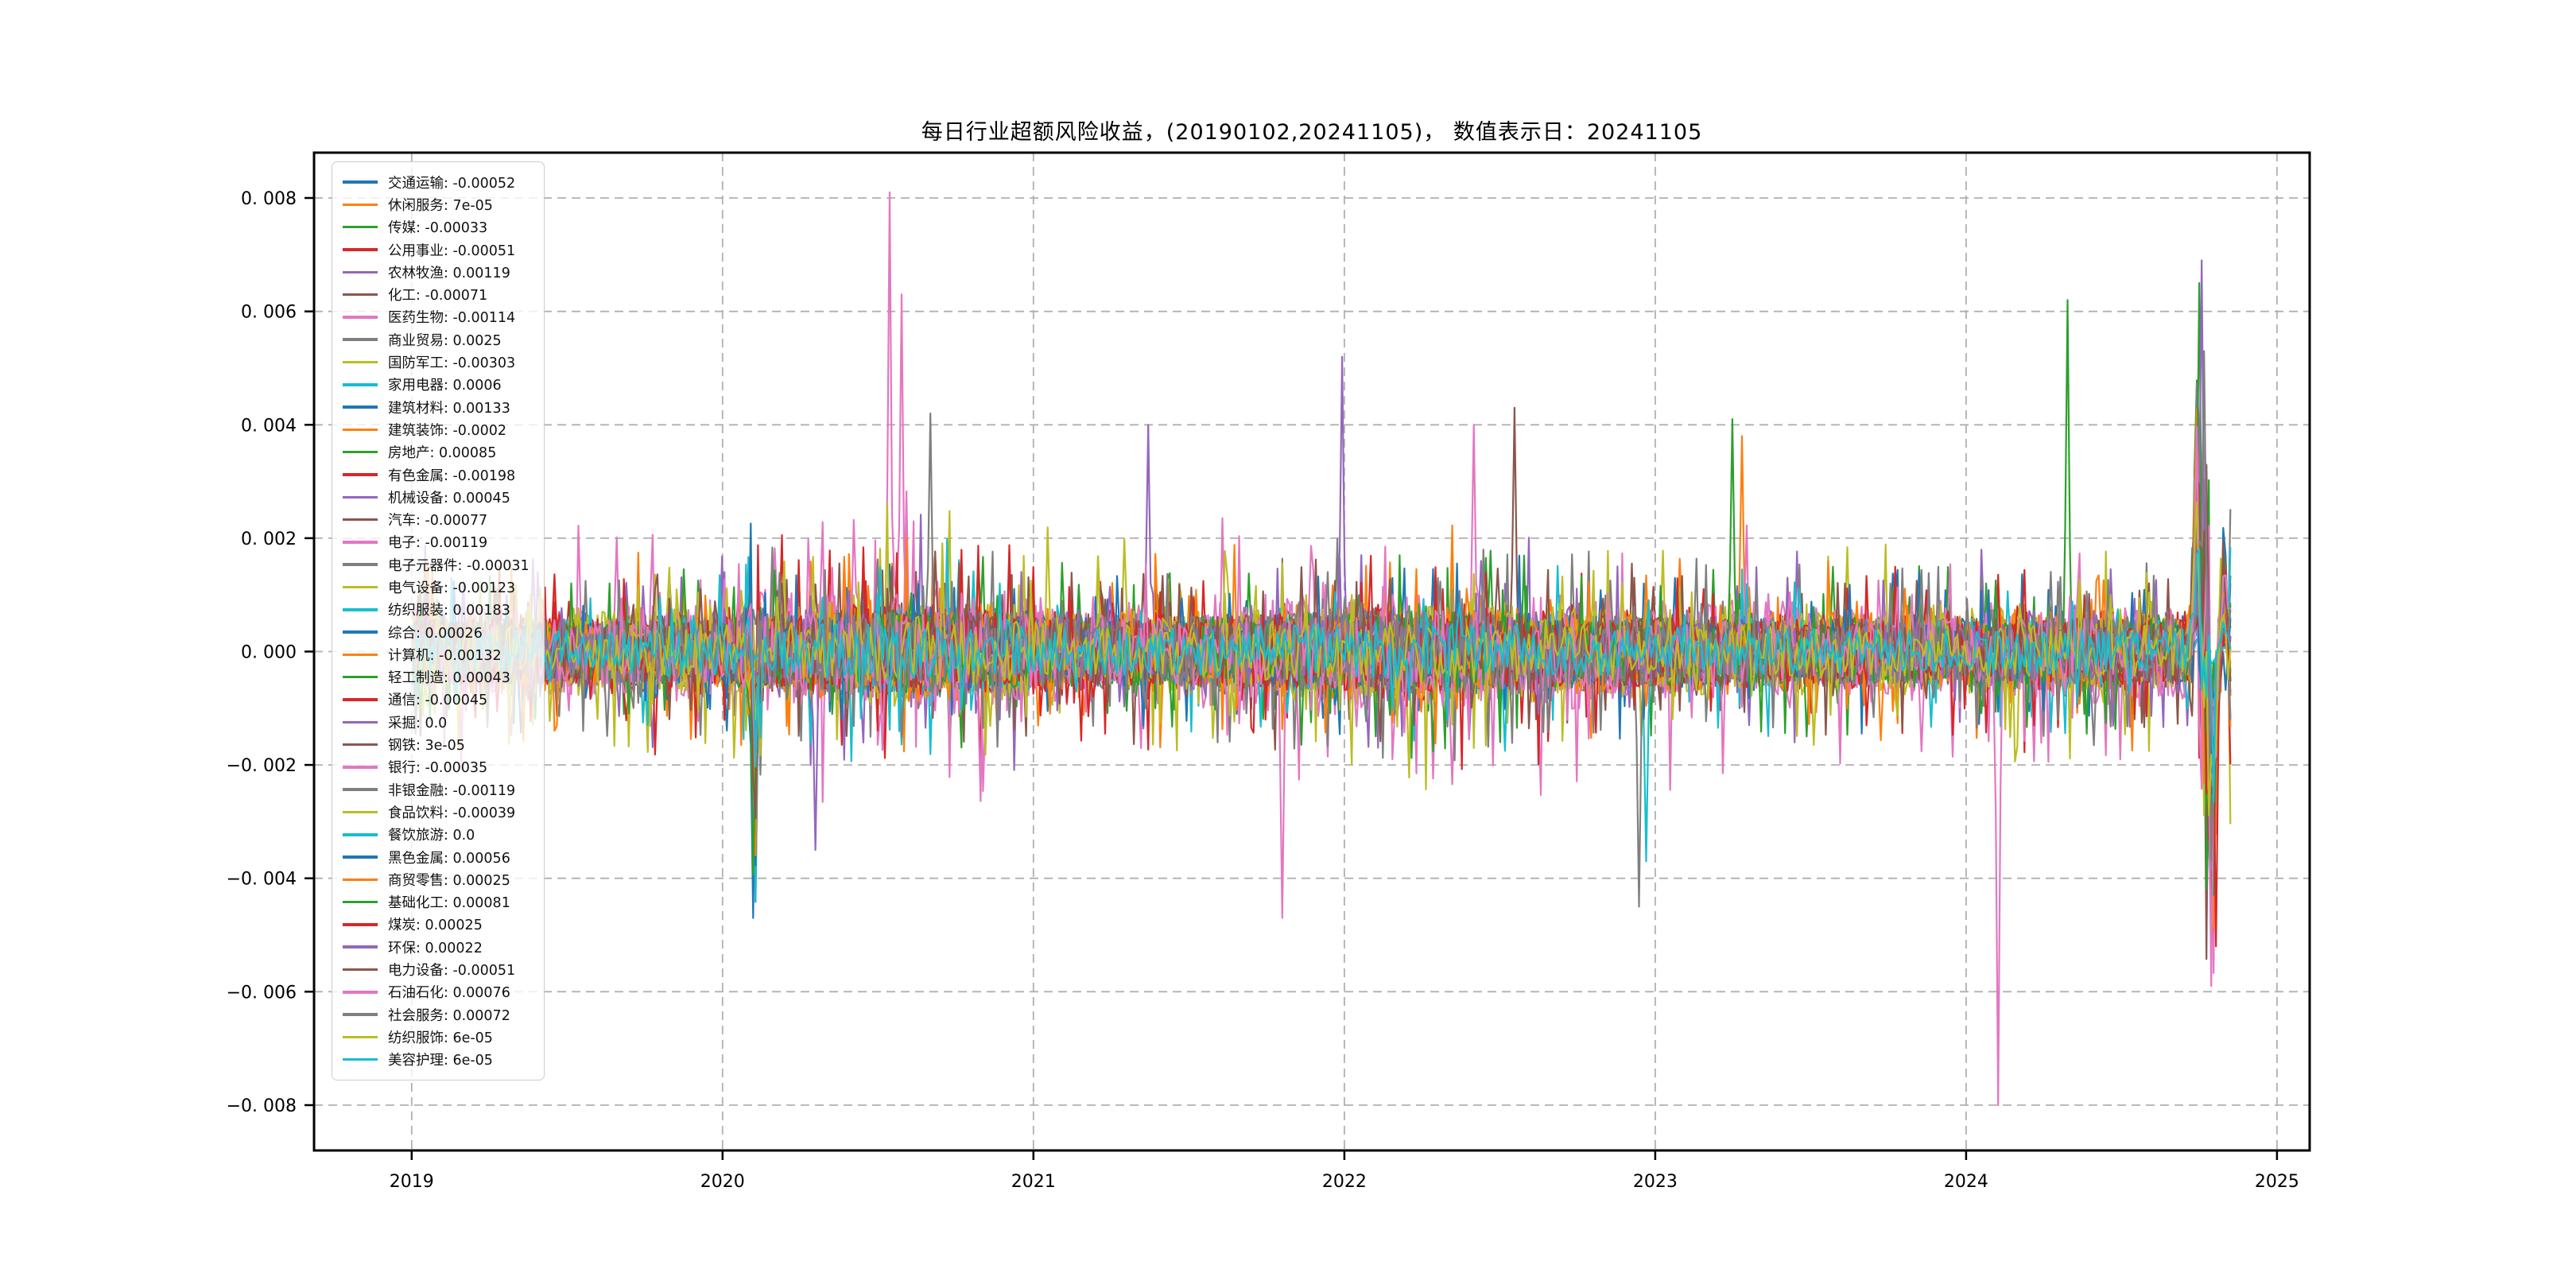 This screenshot has height=1288, width=2576. I want to click on legend-label: 钢铁: 3e-05, so click(426, 747).